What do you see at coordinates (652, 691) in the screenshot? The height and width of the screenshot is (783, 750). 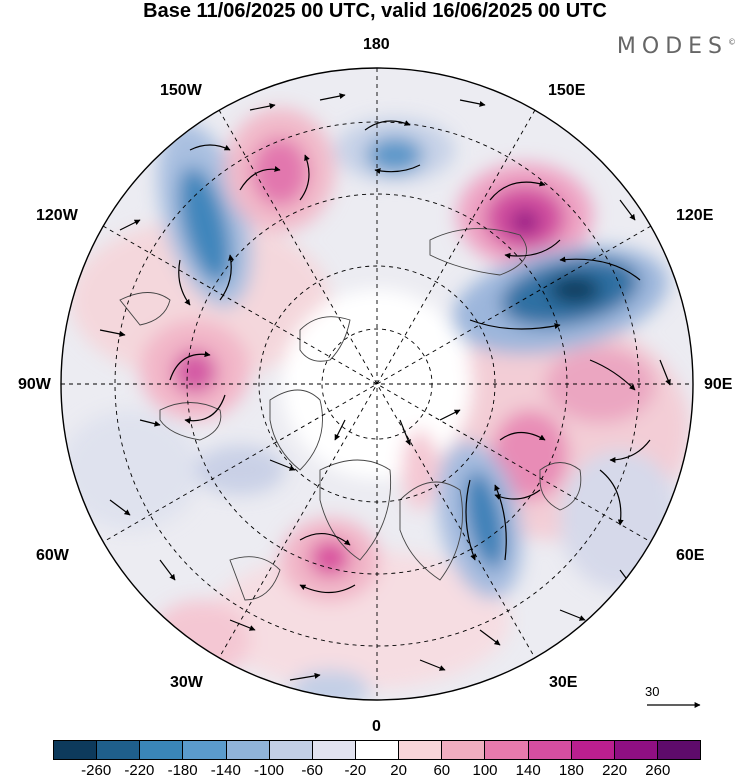 I see `reference-vector-label: 30` at bounding box center [652, 691].